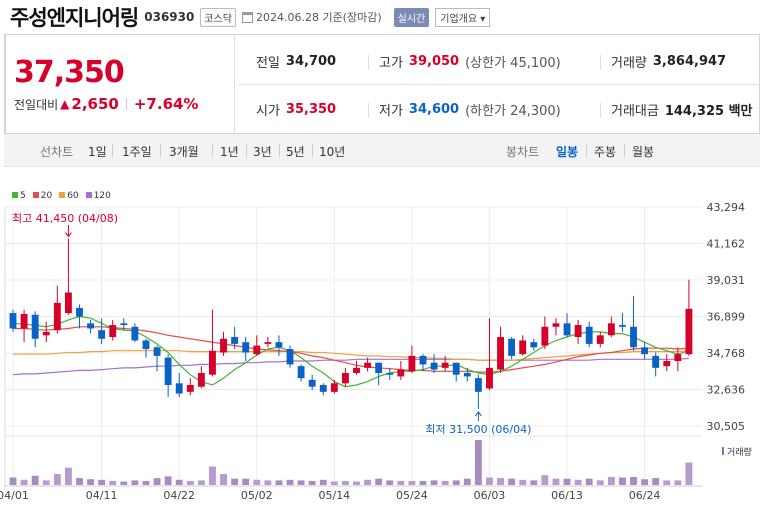 The height and width of the screenshot is (510, 760). I want to click on period-5y: 5년, so click(295, 152).